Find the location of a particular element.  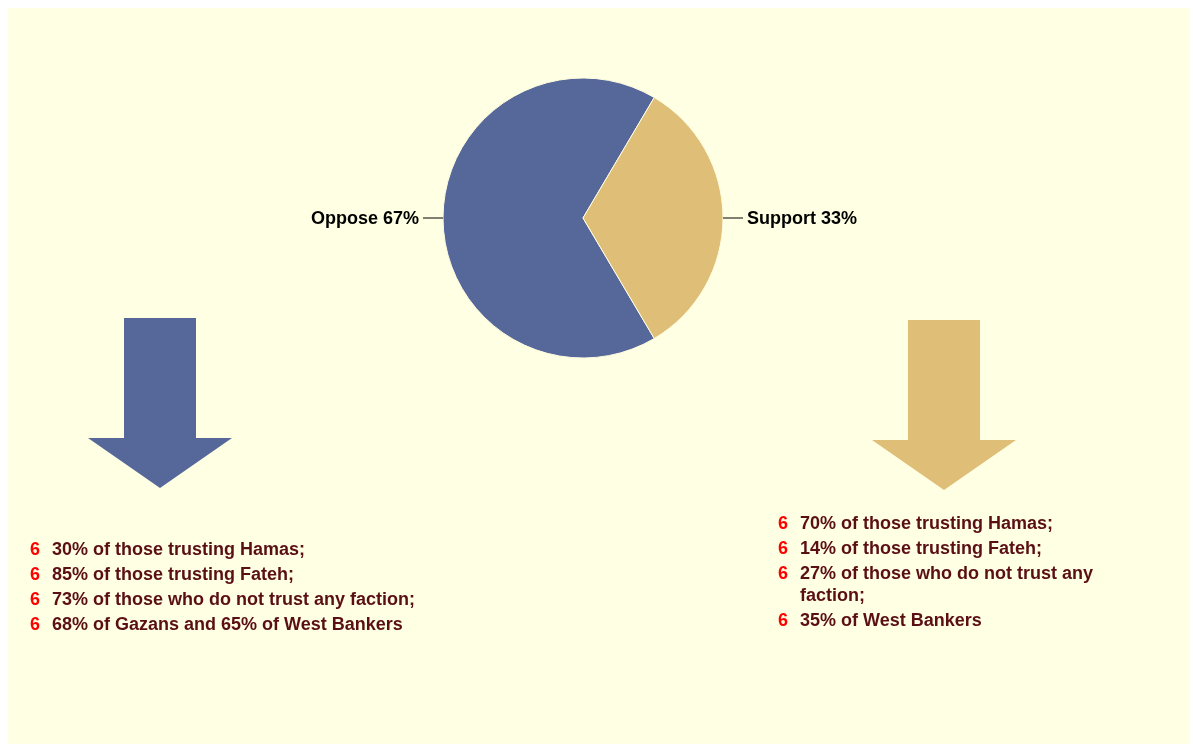

text: 6 85% of those trusting Fateh; is located at coordinates (162, 574).